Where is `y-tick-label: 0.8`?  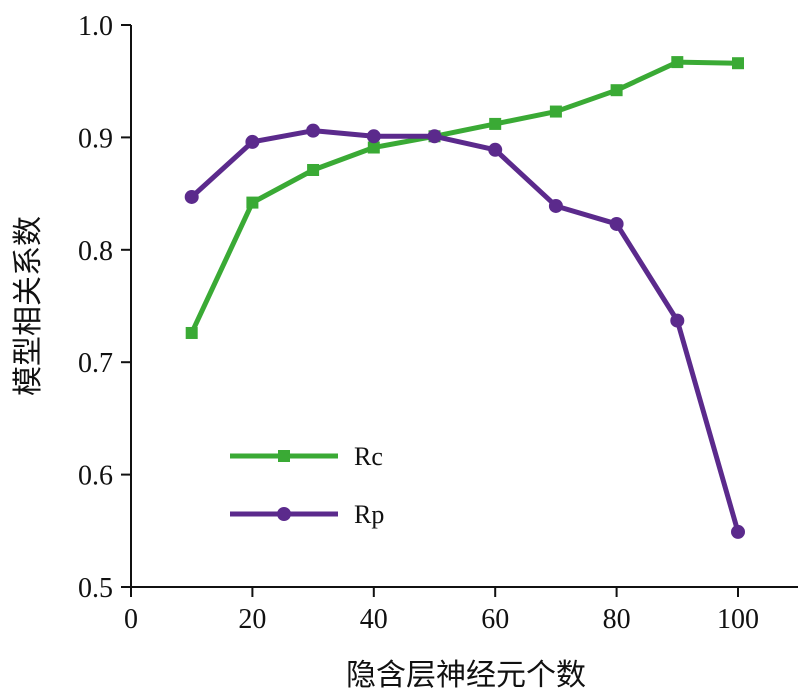
y-tick-label: 0.8 is located at coordinates (95, 251).